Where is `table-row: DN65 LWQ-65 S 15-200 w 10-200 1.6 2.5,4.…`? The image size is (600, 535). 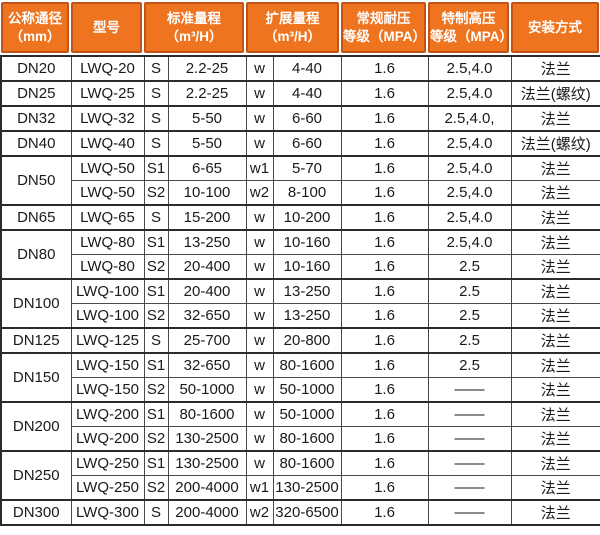
table-row: DN65 LWQ-65 S 15-200 w 10-200 1.6 2.5,4.… is located at coordinates (300, 217).